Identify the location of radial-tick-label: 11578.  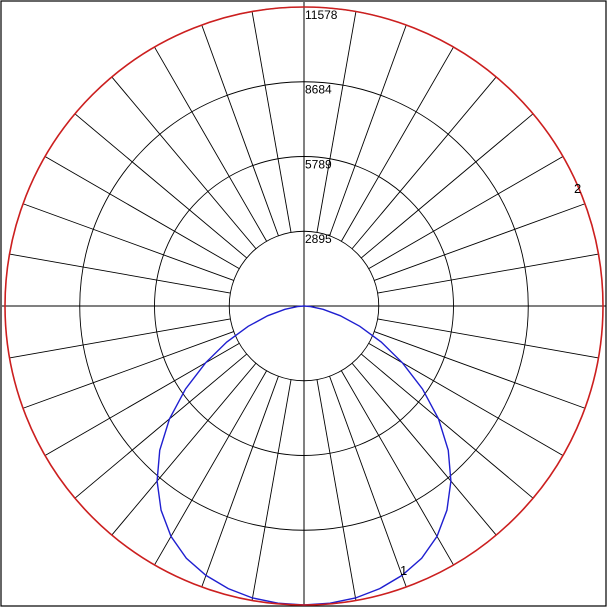
(321, 15).